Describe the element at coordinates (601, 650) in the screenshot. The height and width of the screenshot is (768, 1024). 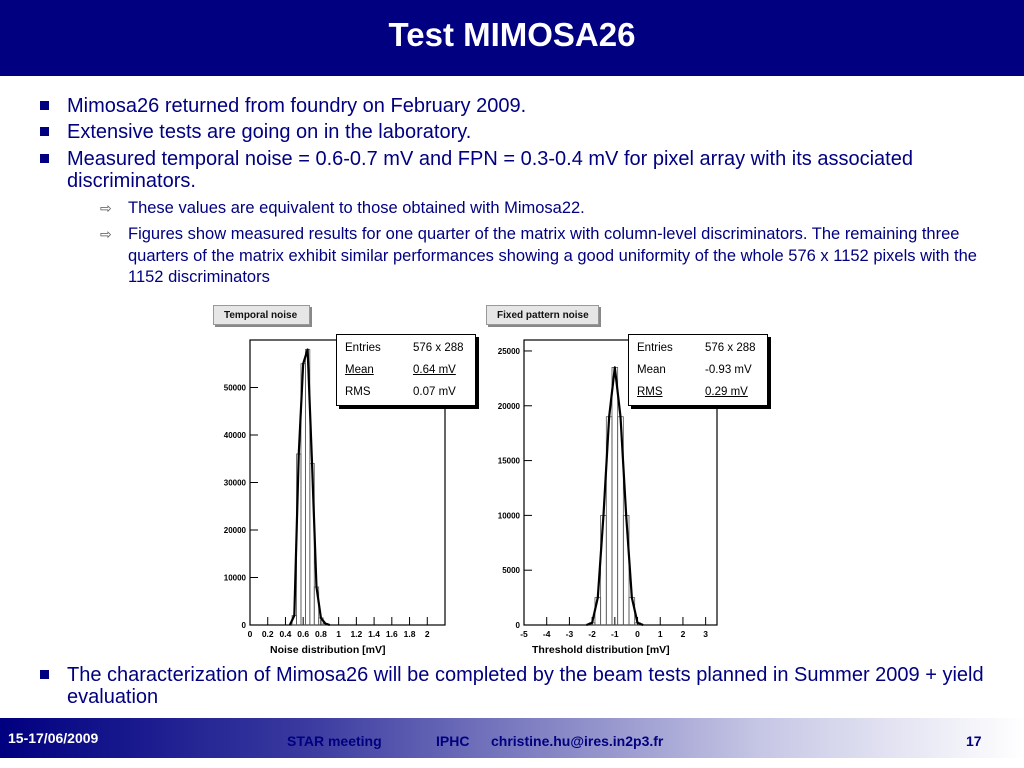
I see `x-axis-label: Threshold distribution [mV]` at that location.